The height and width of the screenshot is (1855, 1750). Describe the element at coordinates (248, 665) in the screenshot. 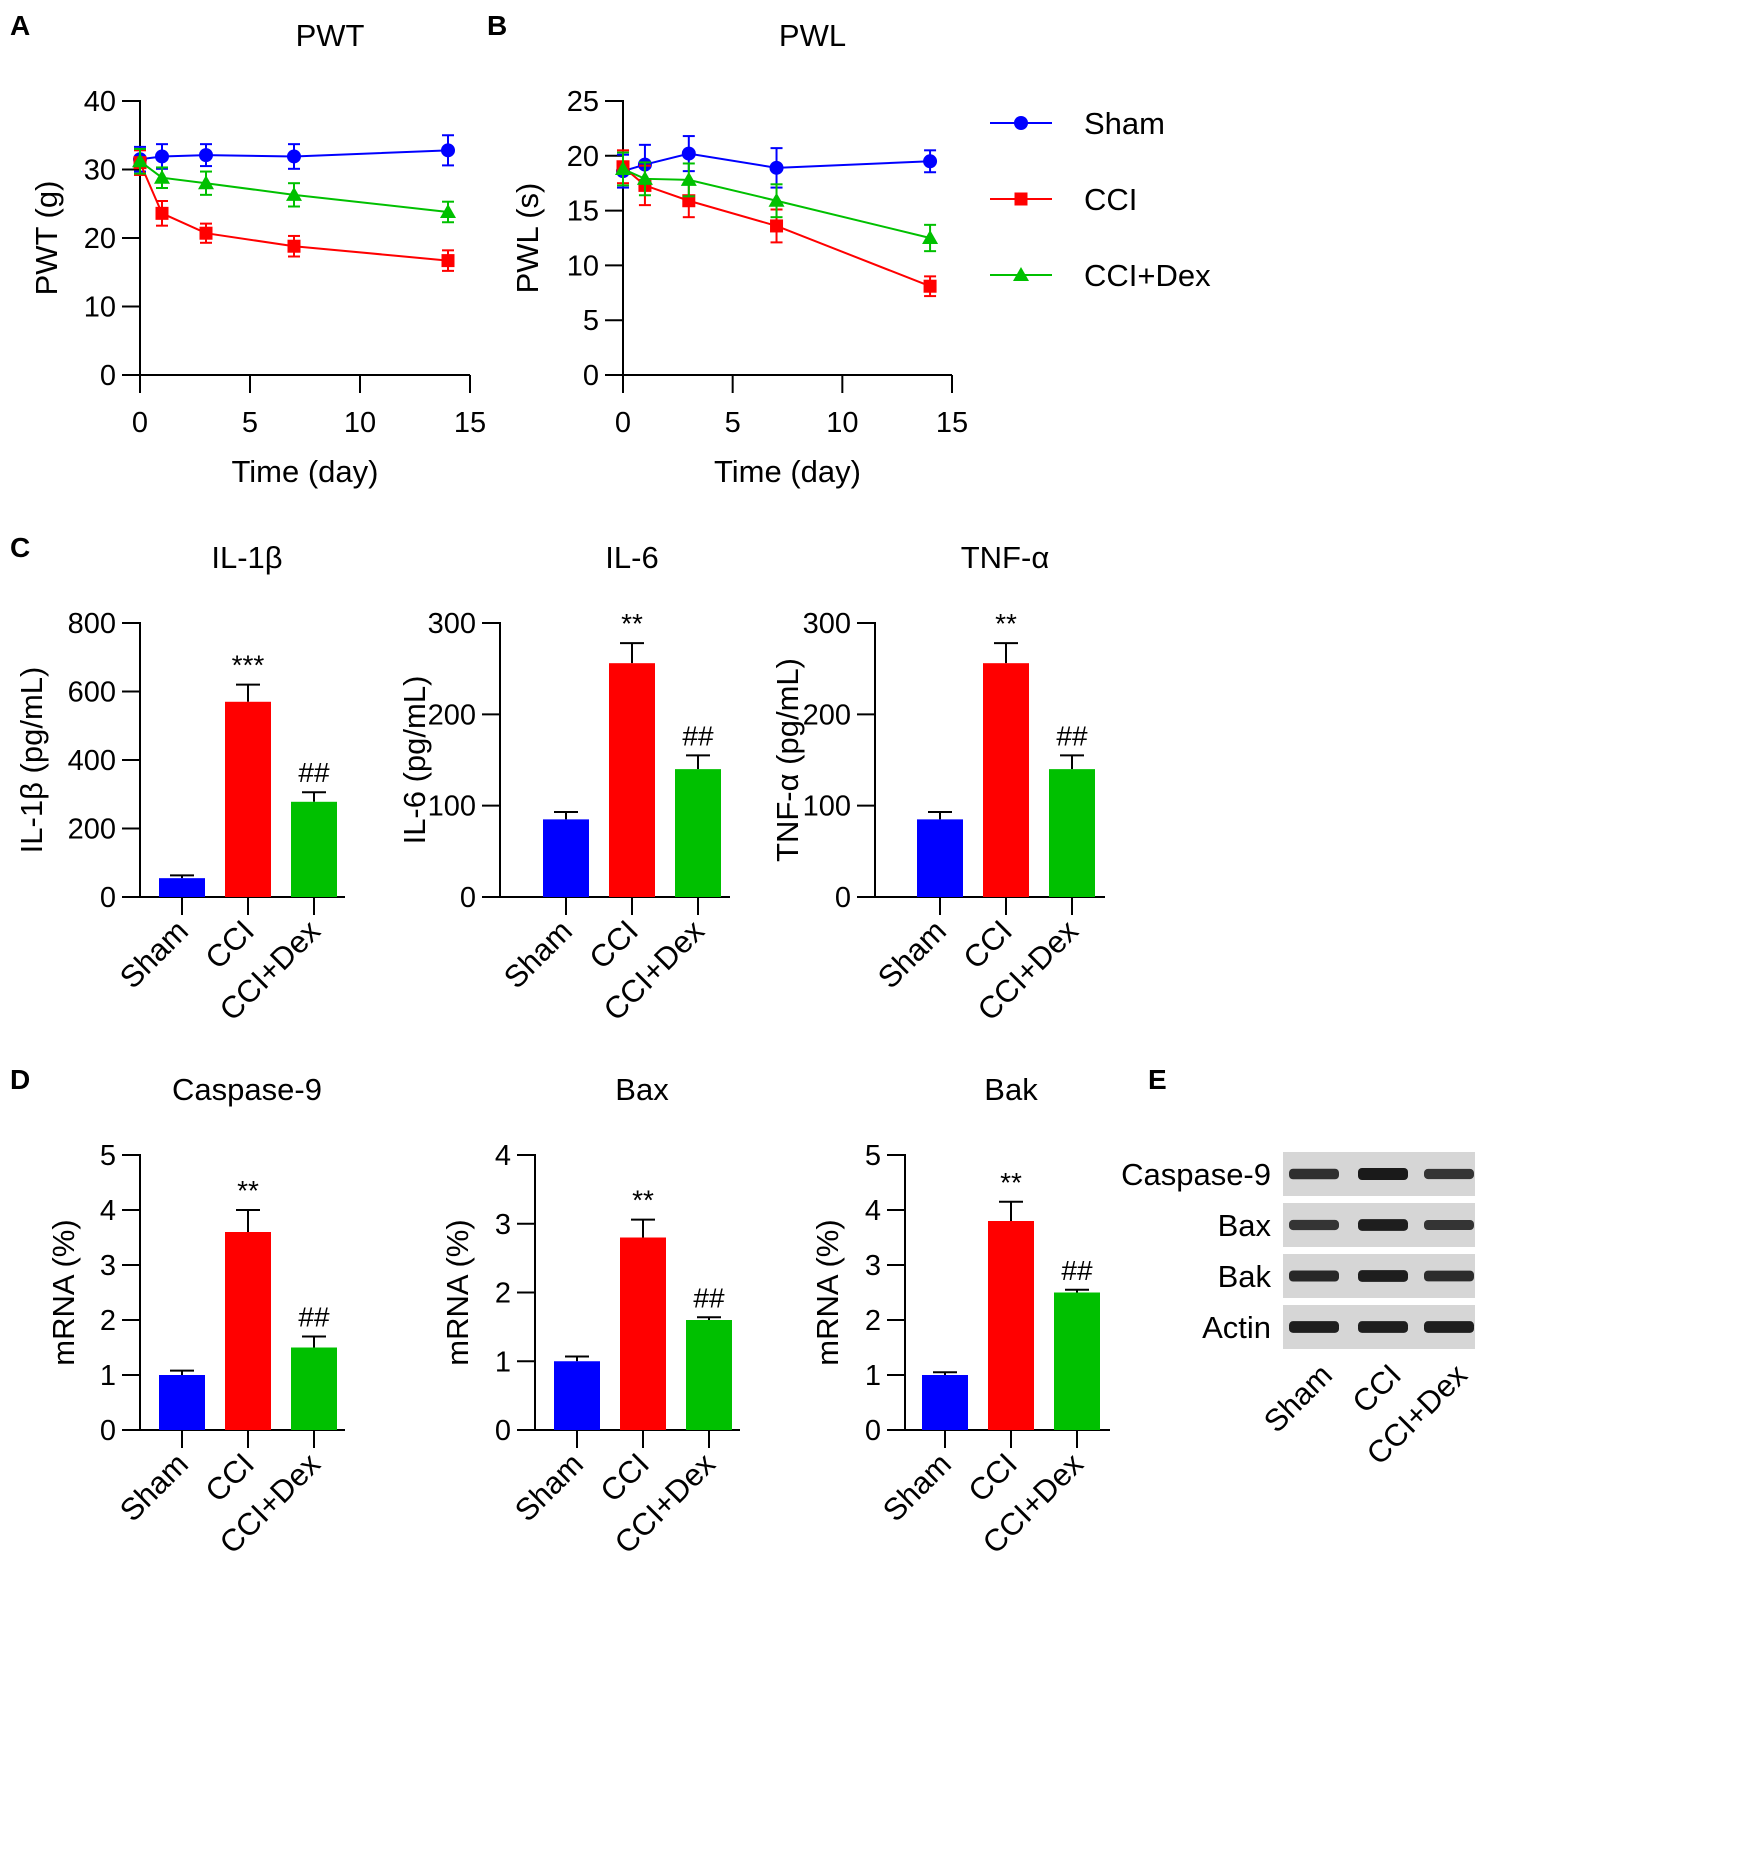

I see `significance-label: ***` at that location.